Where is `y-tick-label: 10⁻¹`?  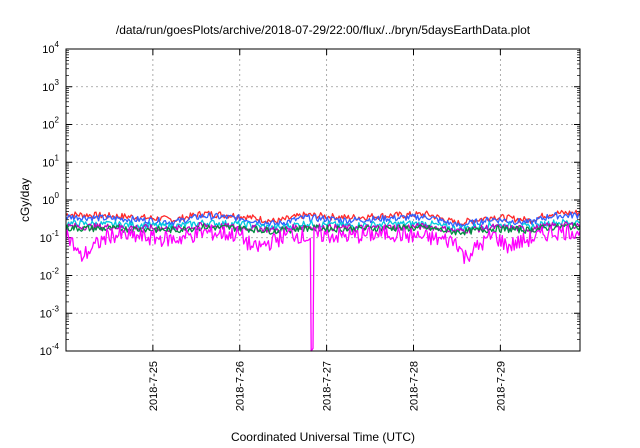
y-tick-label: 10⁻¹ is located at coordinates (50, 237).